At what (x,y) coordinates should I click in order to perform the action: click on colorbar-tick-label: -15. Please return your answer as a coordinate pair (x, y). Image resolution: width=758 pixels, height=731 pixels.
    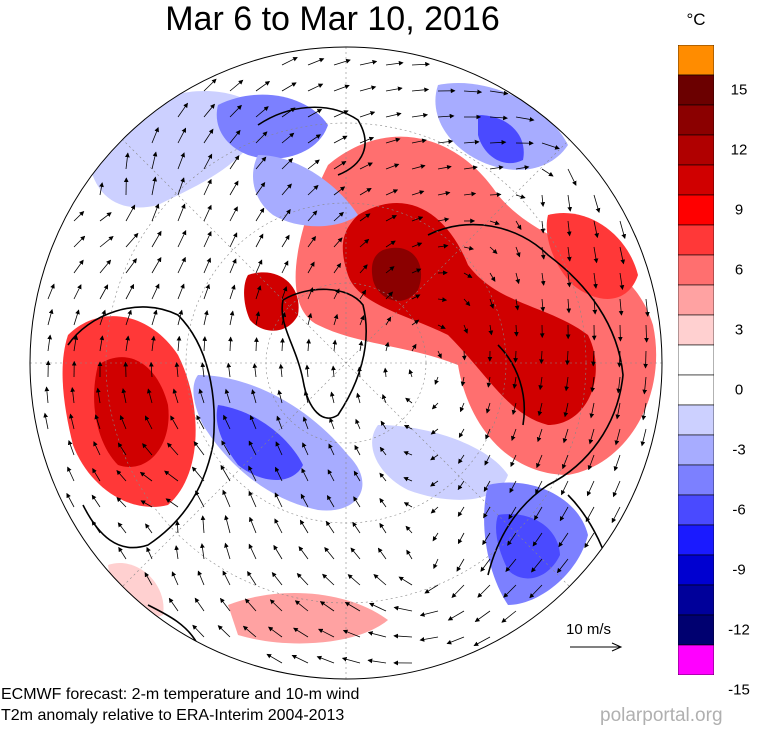
    Looking at the image, I should click on (739, 690).